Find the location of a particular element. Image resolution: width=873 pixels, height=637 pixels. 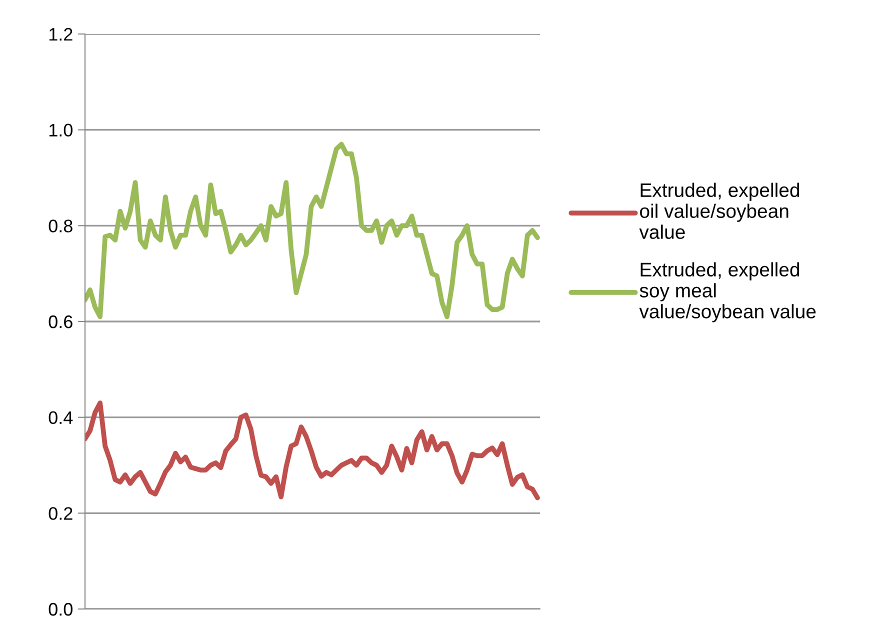

y-tick-label: 1.2 is located at coordinates (60, 34).